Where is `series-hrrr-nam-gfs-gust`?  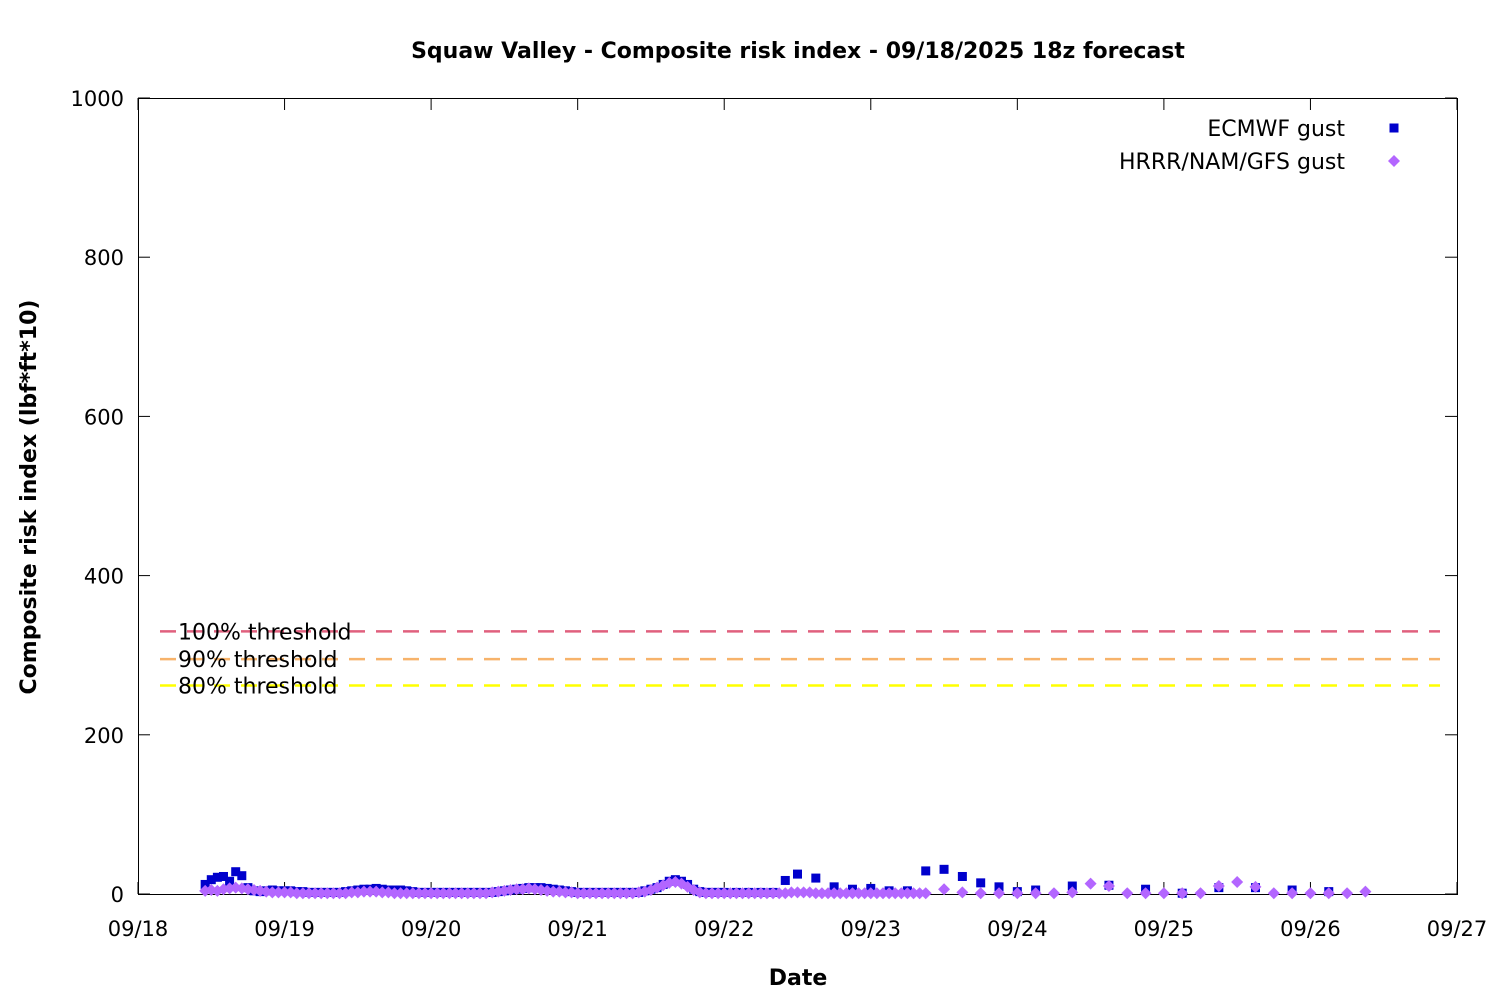 series-hrrr-nam-gfs-gust is located at coordinates (785, 888).